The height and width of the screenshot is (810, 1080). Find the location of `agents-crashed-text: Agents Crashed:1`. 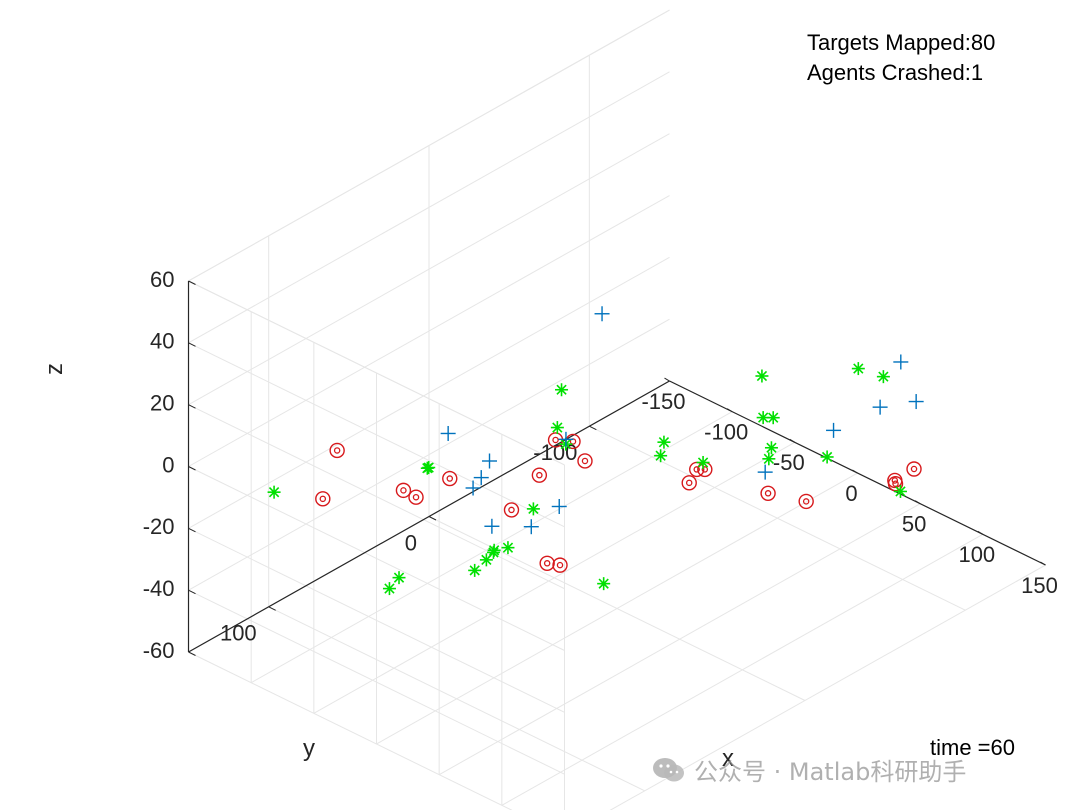

agents-crashed-text: Agents Crashed:1 is located at coordinates (895, 72).